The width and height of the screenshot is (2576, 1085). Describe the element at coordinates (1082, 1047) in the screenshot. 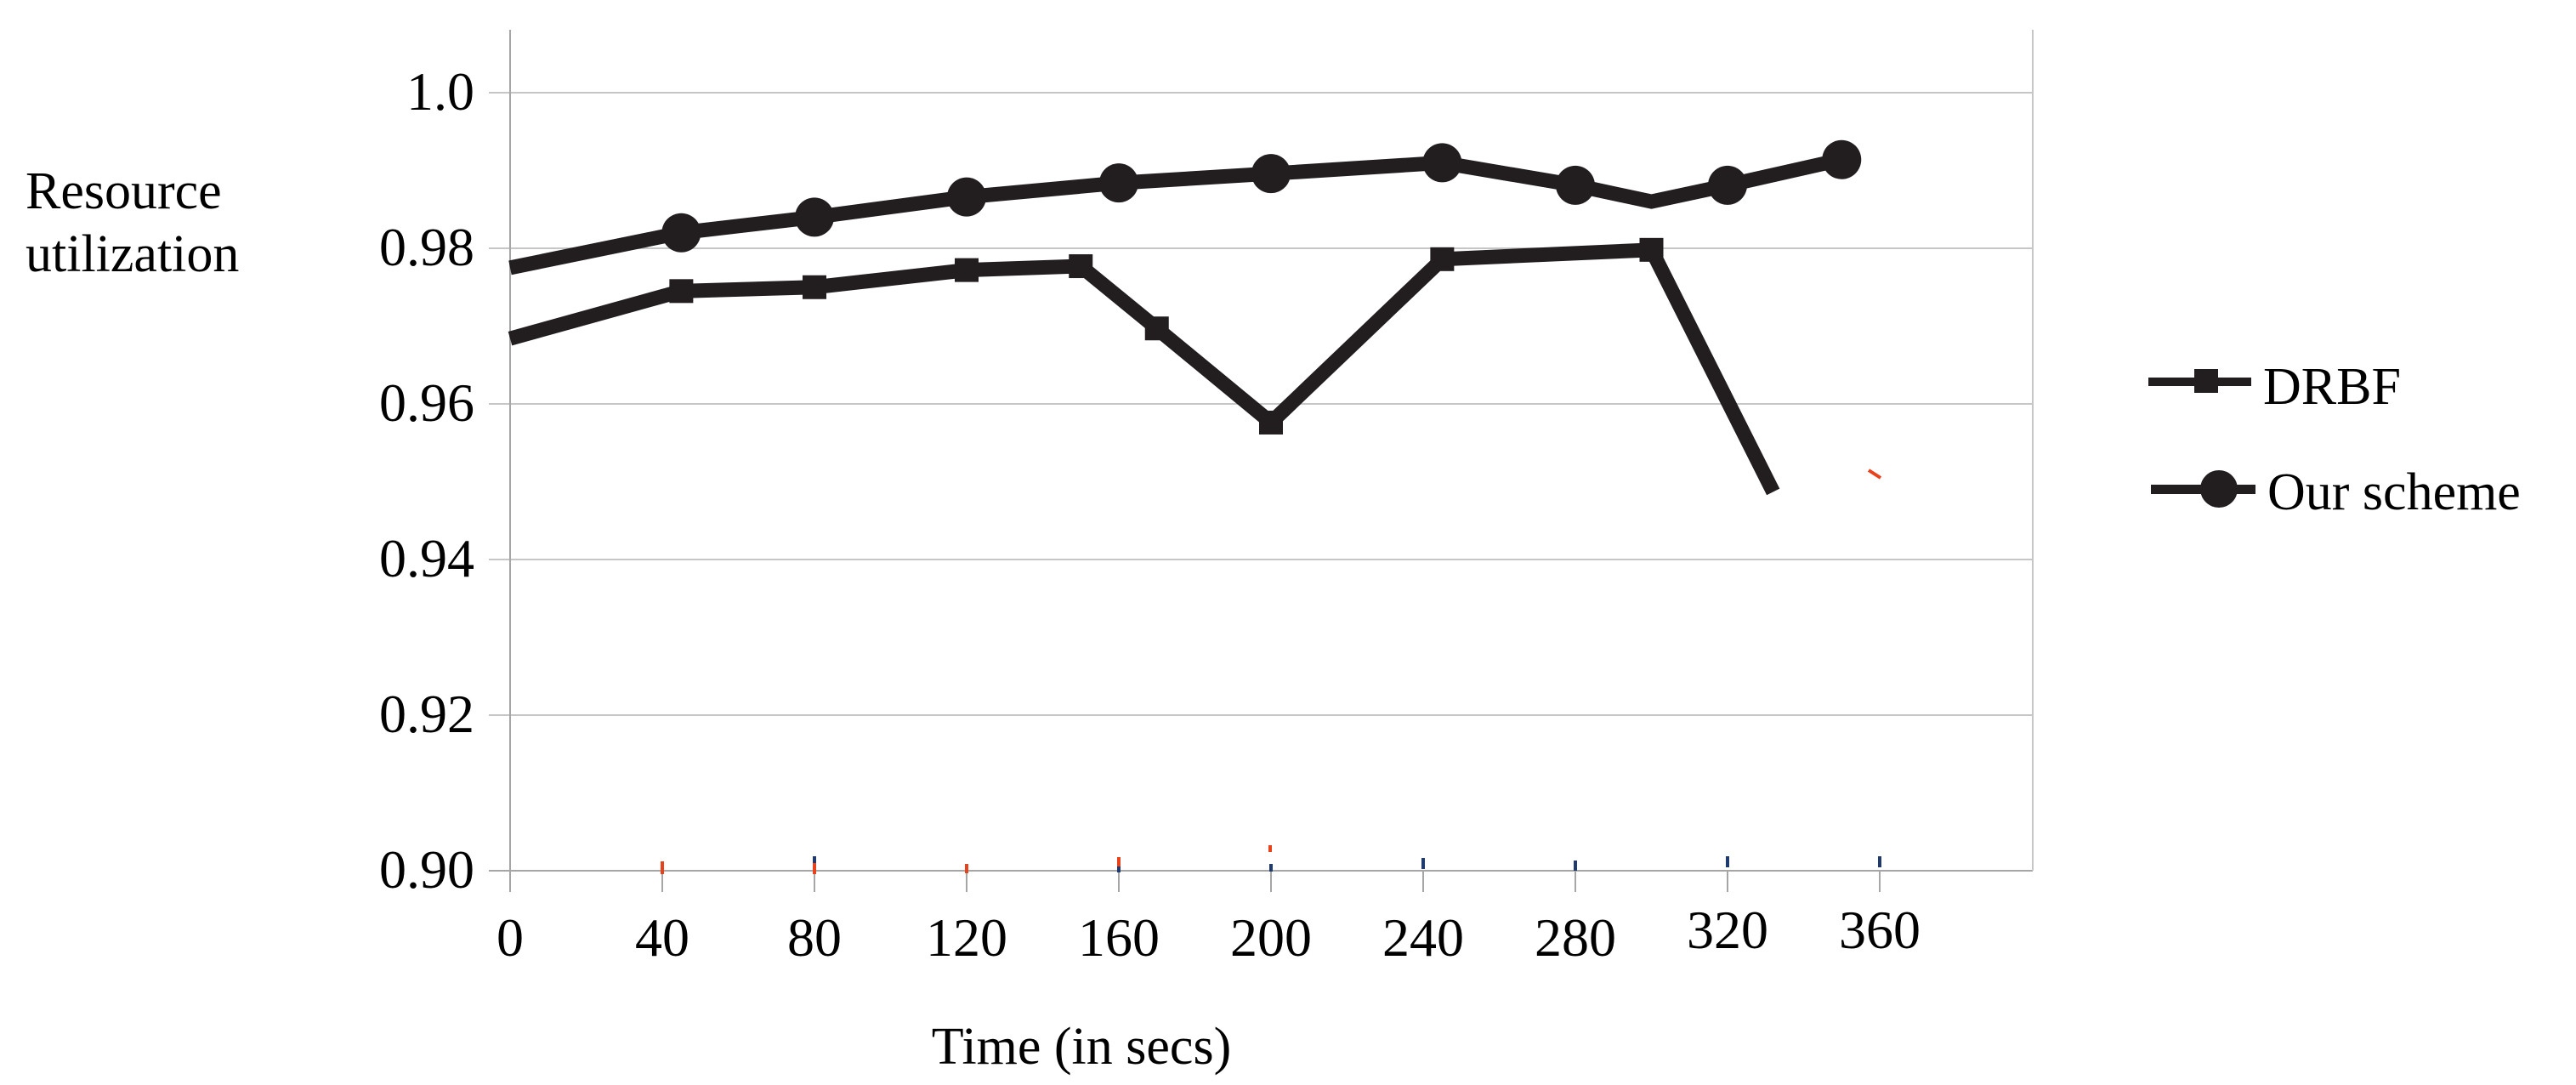

I see `x-axis-title: Time (in secs)` at that location.